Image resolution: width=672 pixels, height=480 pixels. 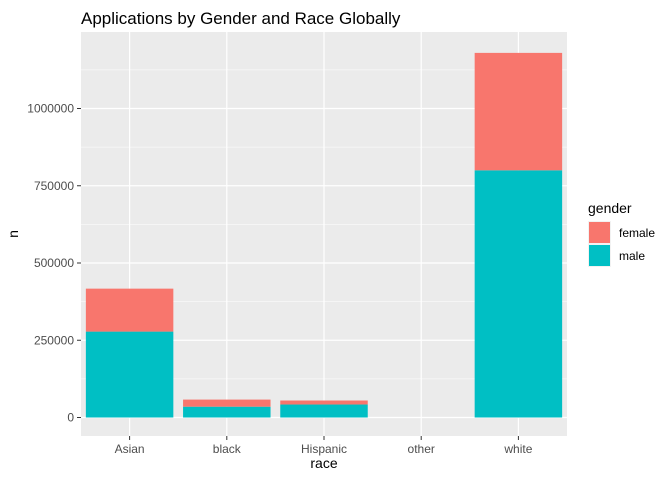 What do you see at coordinates (637, 233) in the screenshot?
I see `legend-label-female: female` at bounding box center [637, 233].